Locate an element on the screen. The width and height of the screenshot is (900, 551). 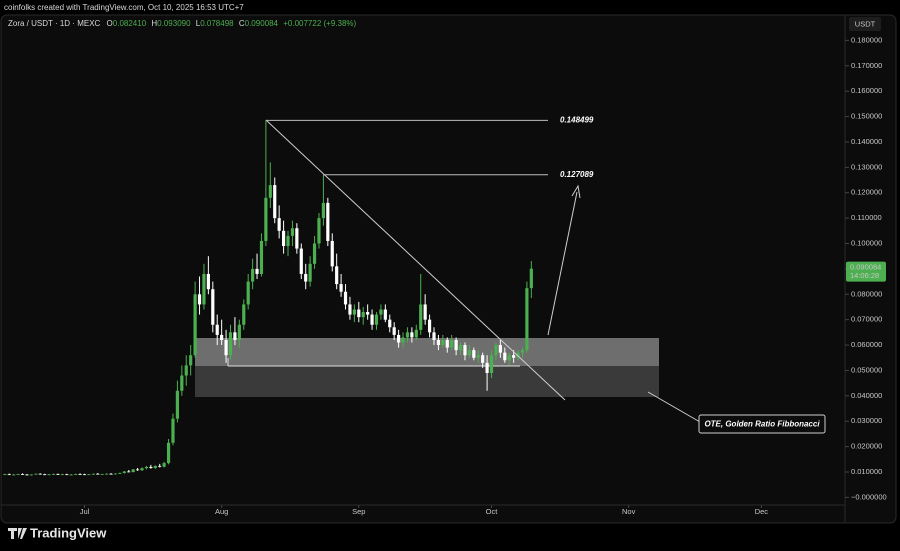
y-tick-label: 0.120000 is located at coordinates (866, 192).